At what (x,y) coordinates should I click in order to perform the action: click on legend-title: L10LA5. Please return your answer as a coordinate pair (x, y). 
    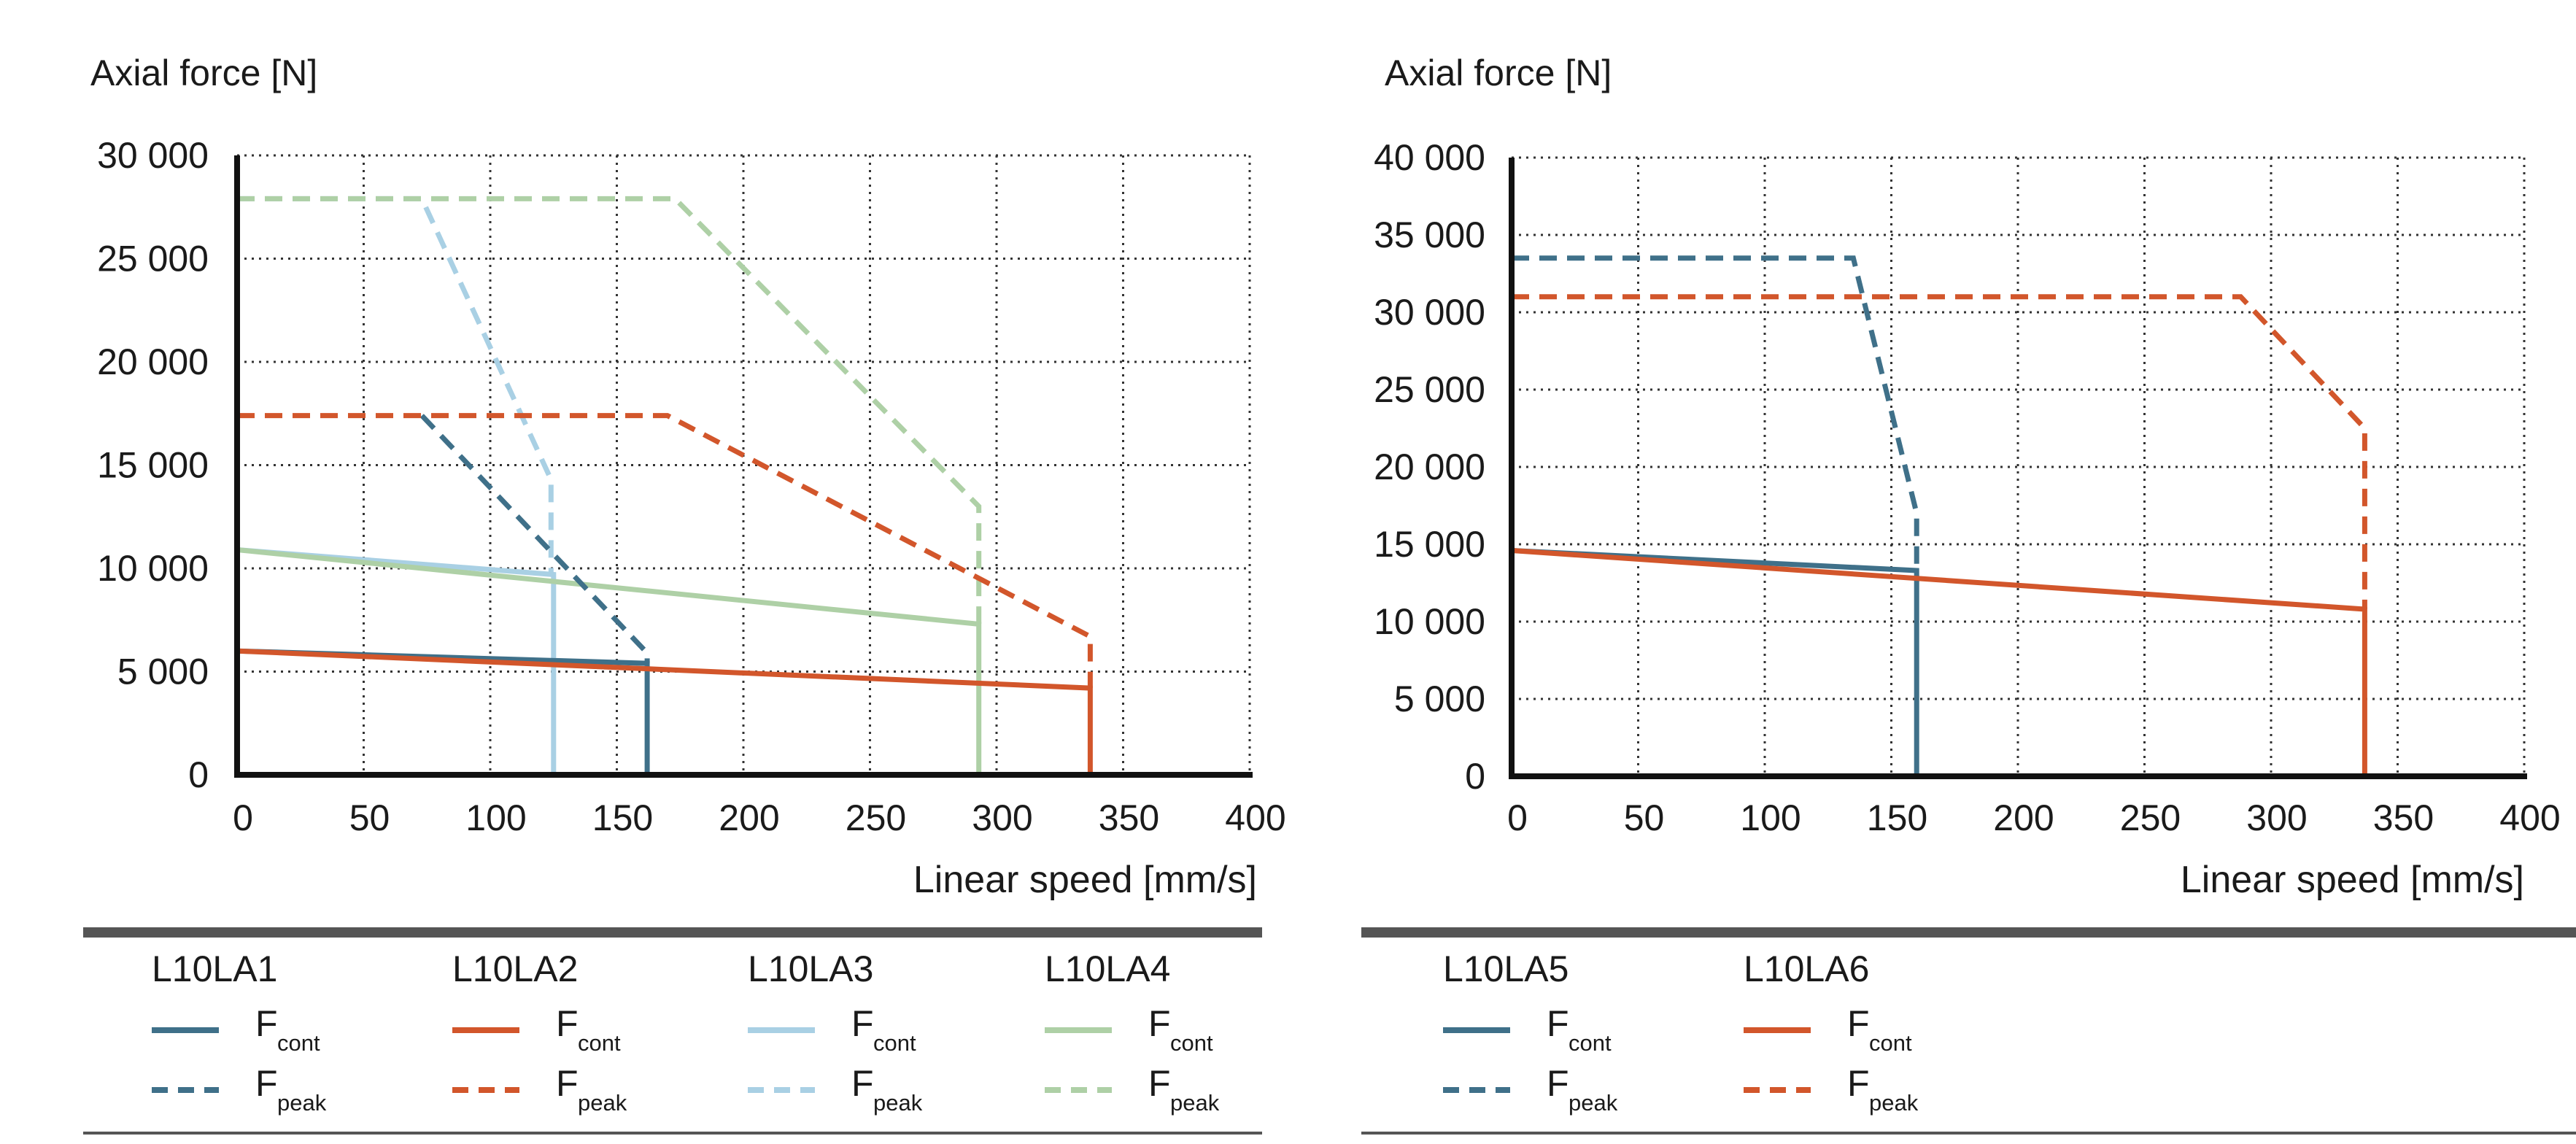
    Looking at the image, I should click on (1506, 968).